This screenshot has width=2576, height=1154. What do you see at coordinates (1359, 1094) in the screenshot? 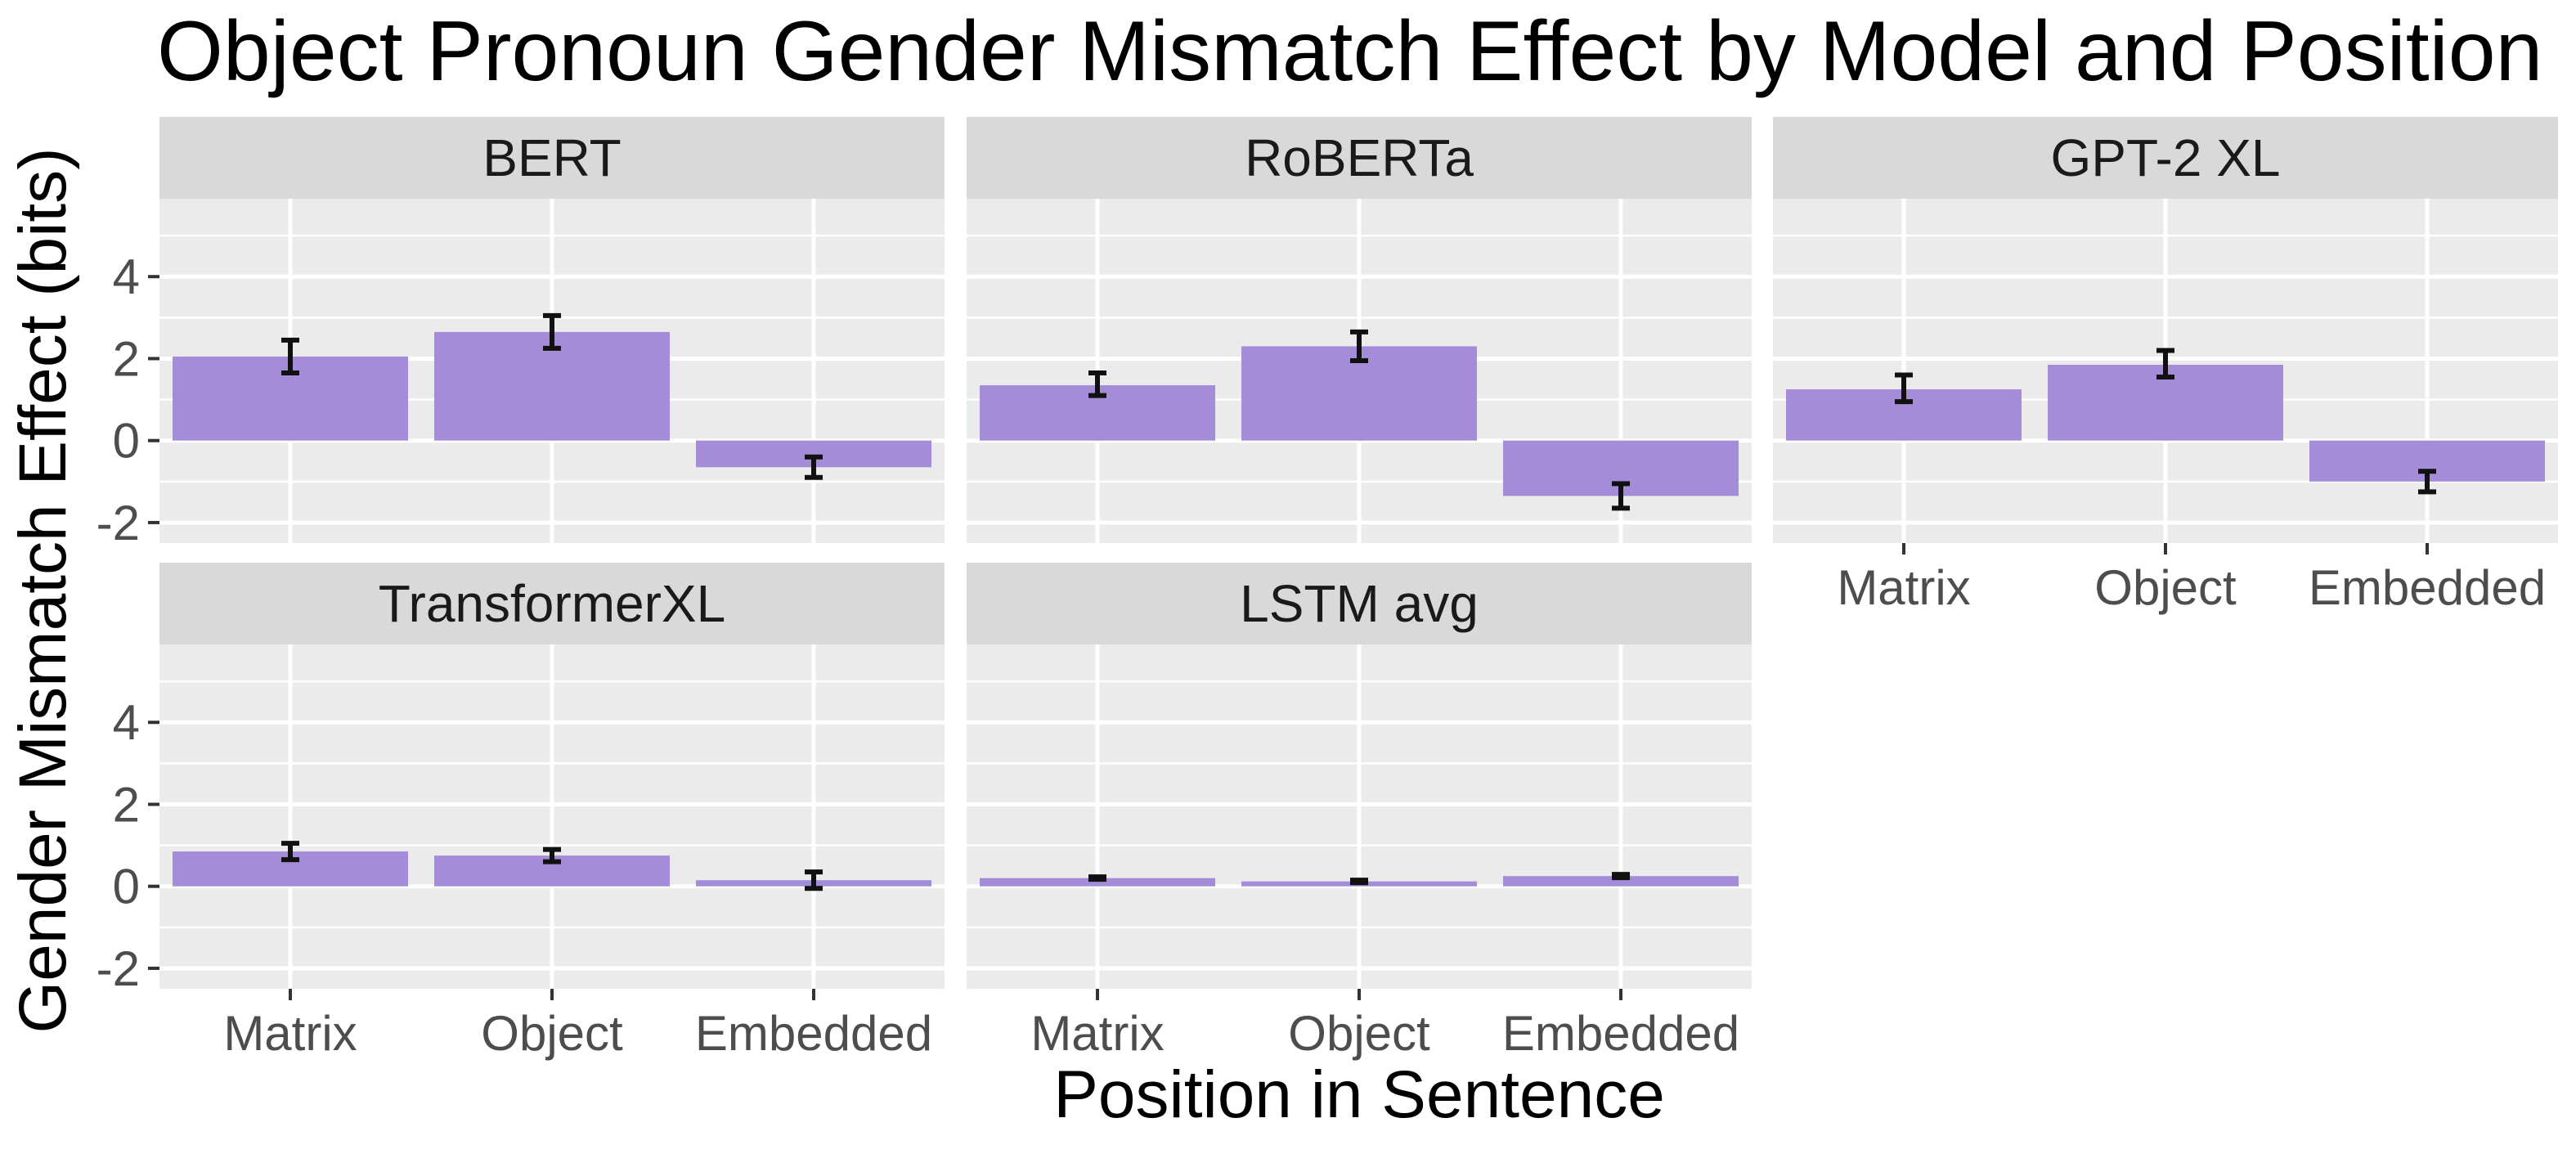
I see `x-axis-title: Position in Sentence` at bounding box center [1359, 1094].